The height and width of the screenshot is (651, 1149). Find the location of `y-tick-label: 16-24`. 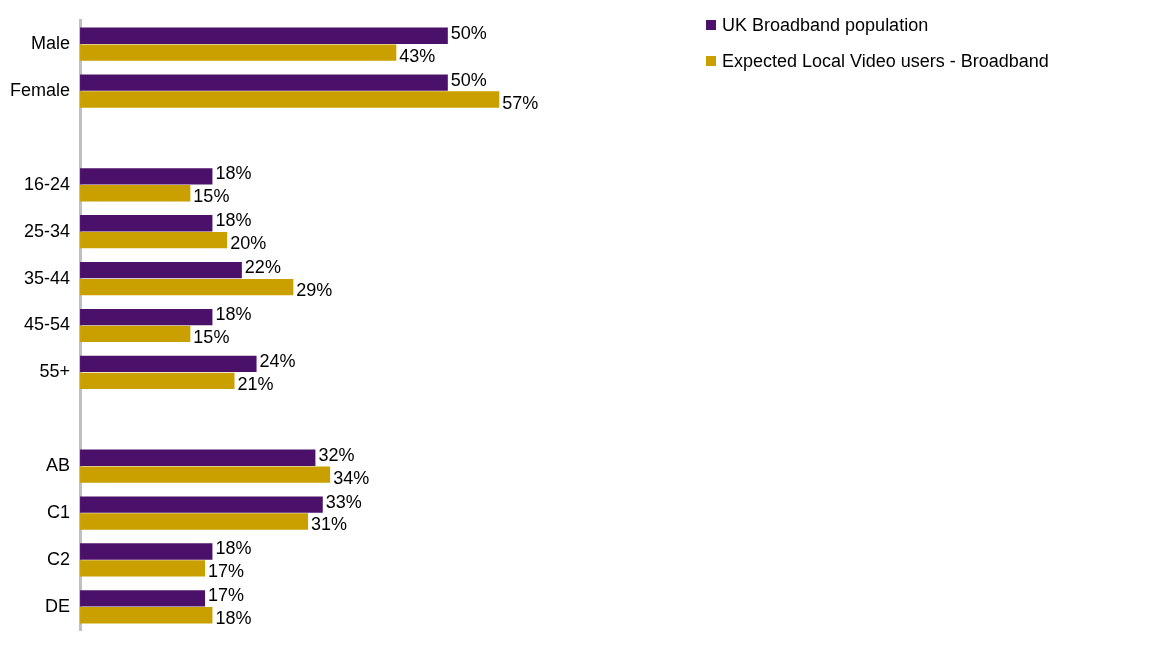

y-tick-label: 16-24 is located at coordinates (47, 183).